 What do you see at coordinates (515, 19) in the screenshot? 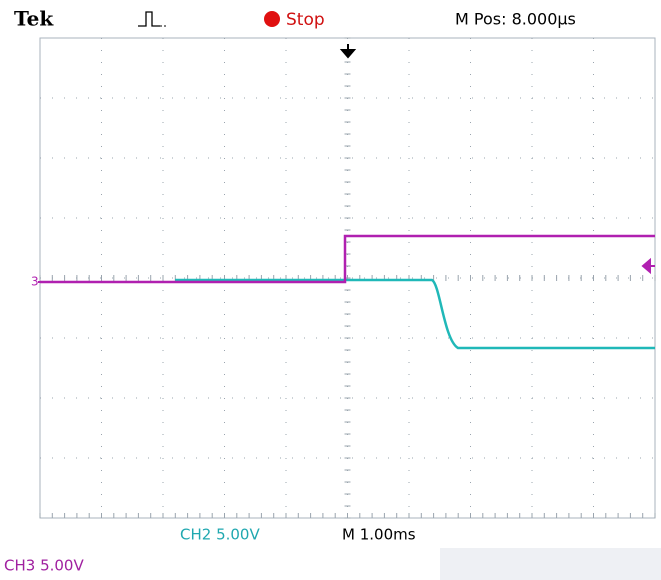
I see `m-position: M Pos: 8.000µs` at bounding box center [515, 19].